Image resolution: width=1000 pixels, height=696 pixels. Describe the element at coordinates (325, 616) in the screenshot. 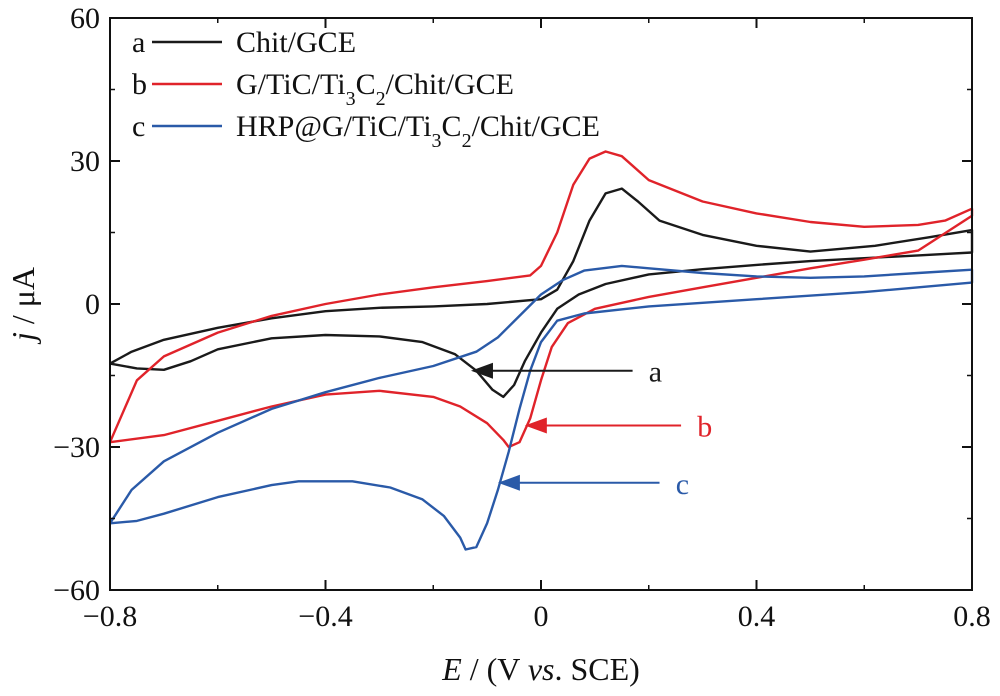

I see `x-tick-label: −0.4` at that location.